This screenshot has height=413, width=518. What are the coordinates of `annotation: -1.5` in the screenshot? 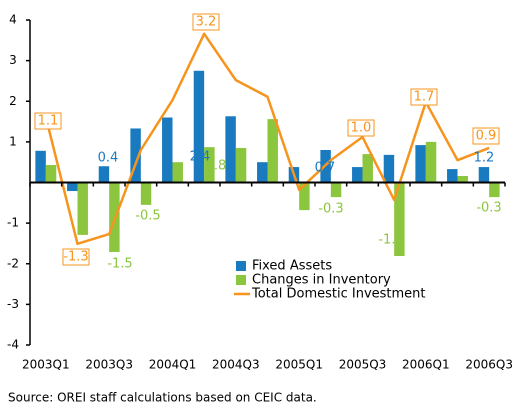 It's located at (119, 264).